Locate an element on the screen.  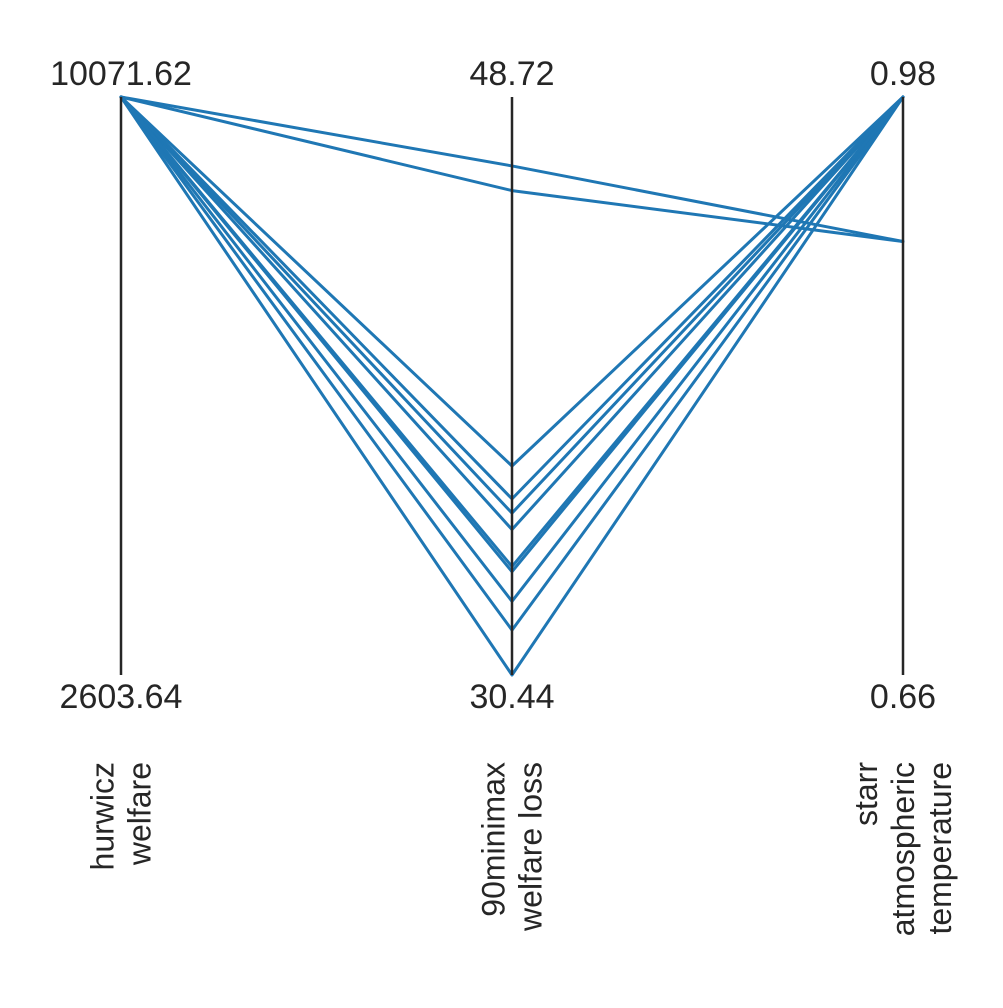
axis-min-label-hurwicz_welfare: 2603.64 is located at coordinates (121, 697).